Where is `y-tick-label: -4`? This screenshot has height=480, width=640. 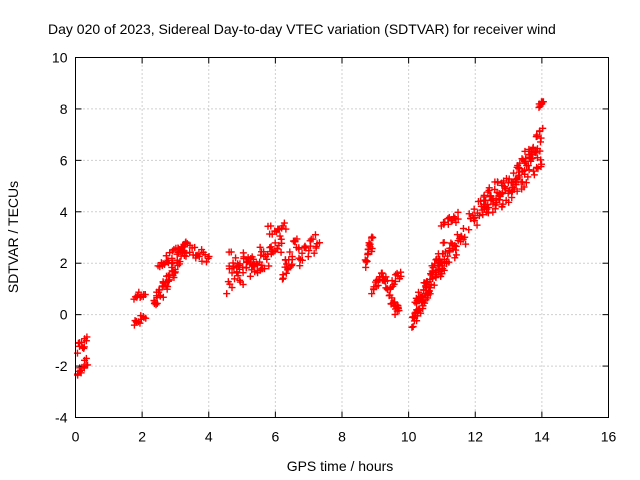 y-tick-label: -4 is located at coordinates (61, 418).